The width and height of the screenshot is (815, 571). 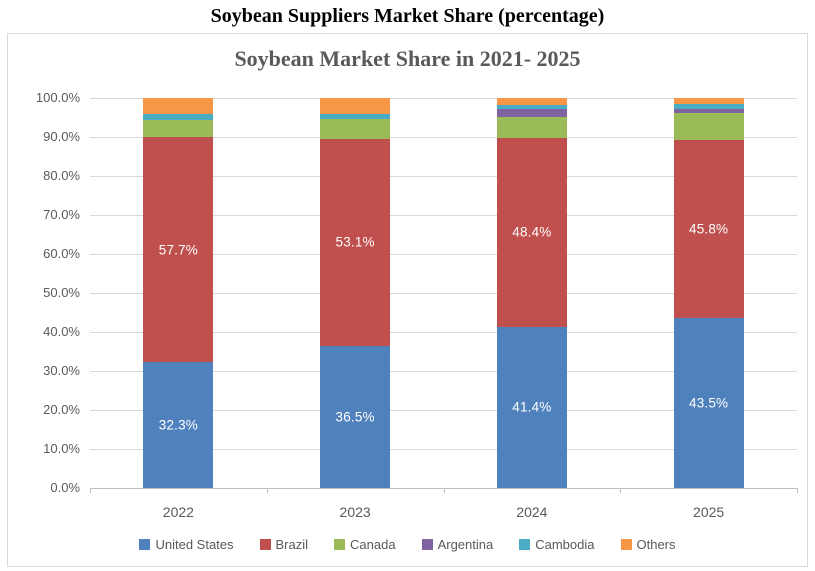 What do you see at coordinates (465, 544) in the screenshot?
I see `legend-label: Argentina` at bounding box center [465, 544].